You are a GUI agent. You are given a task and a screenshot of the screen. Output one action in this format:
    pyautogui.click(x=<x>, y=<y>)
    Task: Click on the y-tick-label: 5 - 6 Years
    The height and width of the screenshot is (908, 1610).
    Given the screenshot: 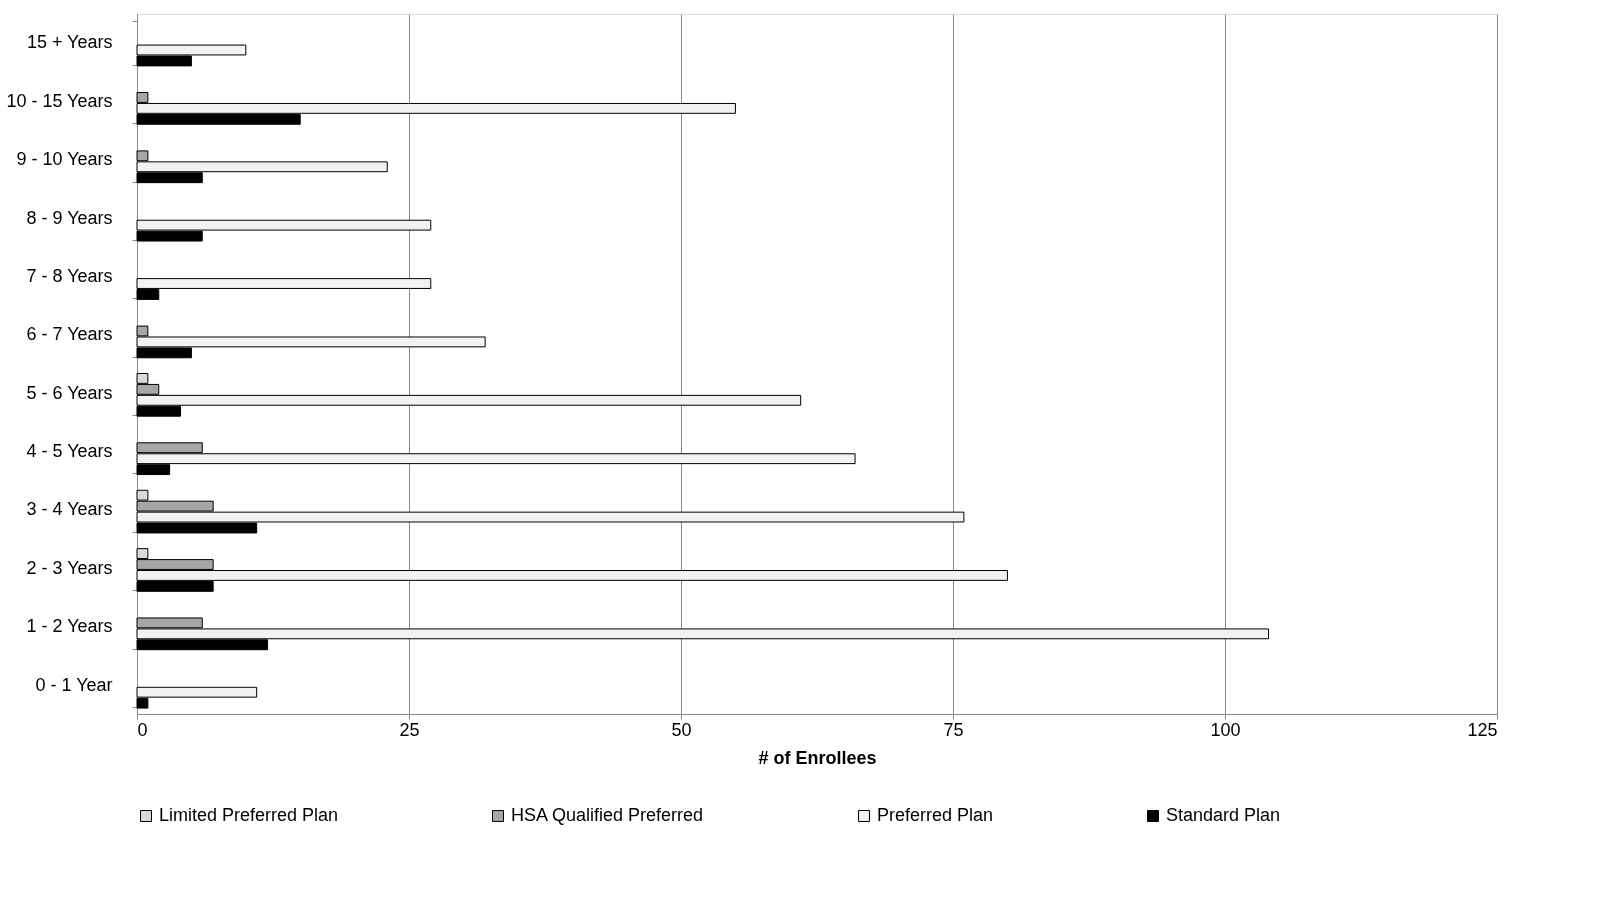 What is the action you would take?
    pyautogui.click(x=69, y=392)
    